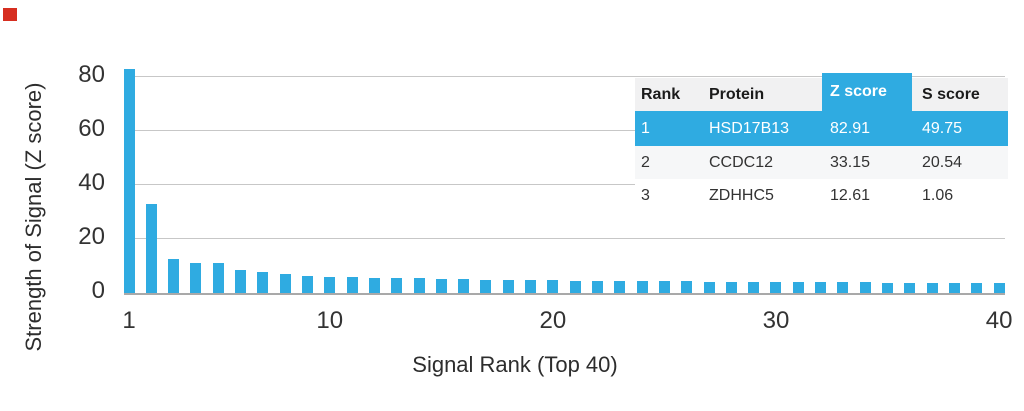  What do you see at coordinates (999, 320) in the screenshot?
I see `x-tick-40: 40` at bounding box center [999, 320].